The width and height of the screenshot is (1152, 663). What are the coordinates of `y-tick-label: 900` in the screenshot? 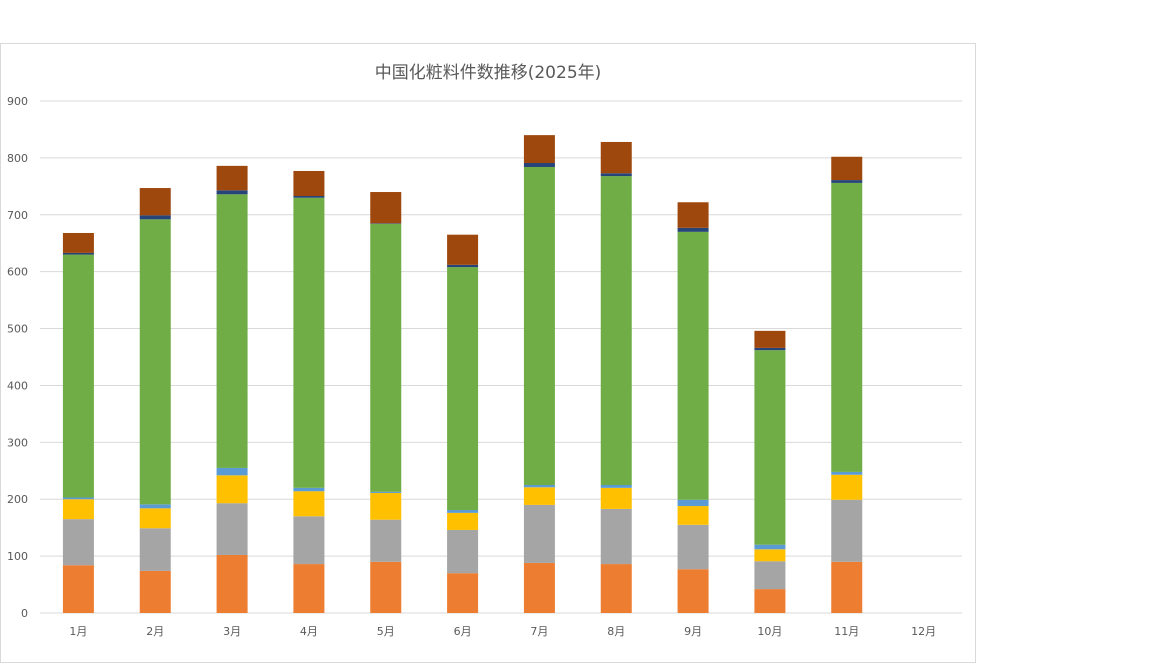 It's located at (17, 101).